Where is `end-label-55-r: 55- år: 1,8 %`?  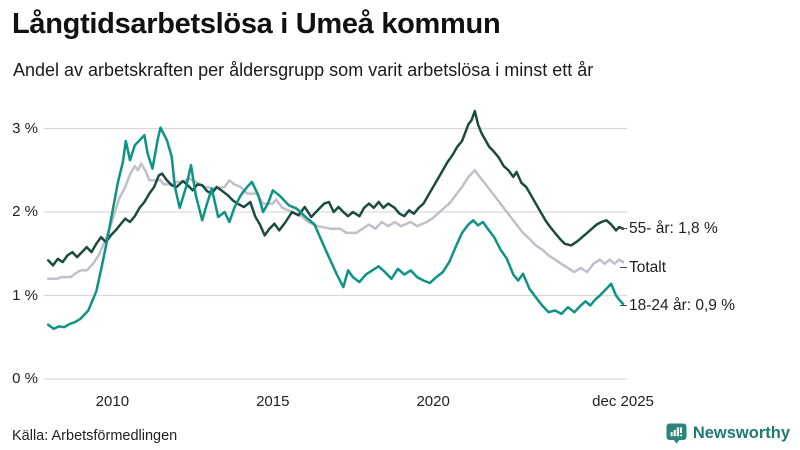
end-label-55-r: 55- år: 1,8 % is located at coordinates (669, 228).